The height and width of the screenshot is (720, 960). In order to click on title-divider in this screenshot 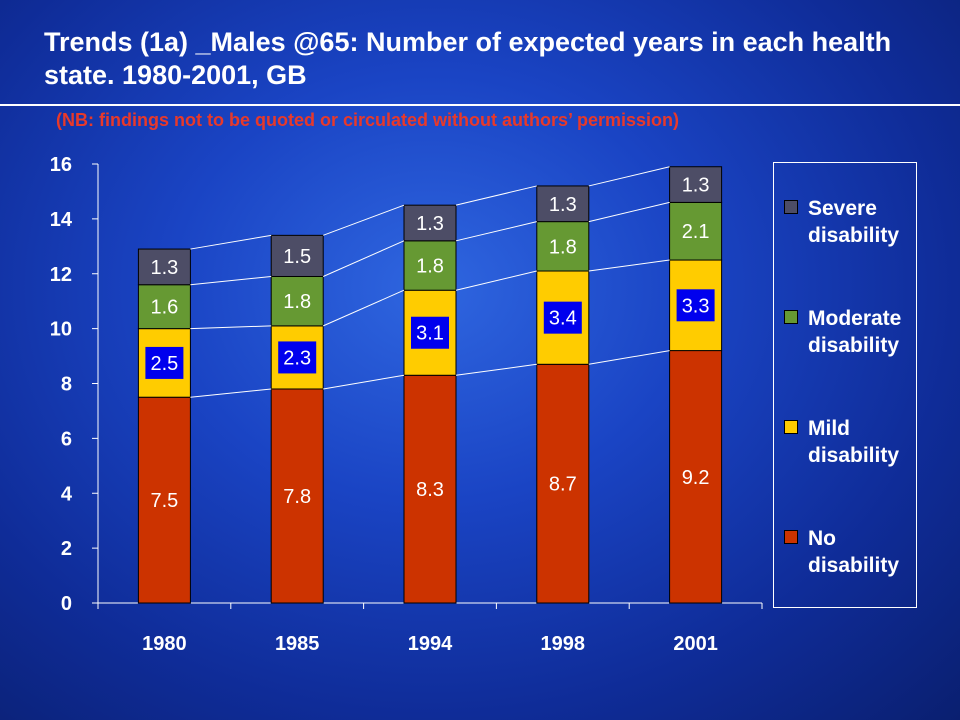, I will do `click(480, 105)`.